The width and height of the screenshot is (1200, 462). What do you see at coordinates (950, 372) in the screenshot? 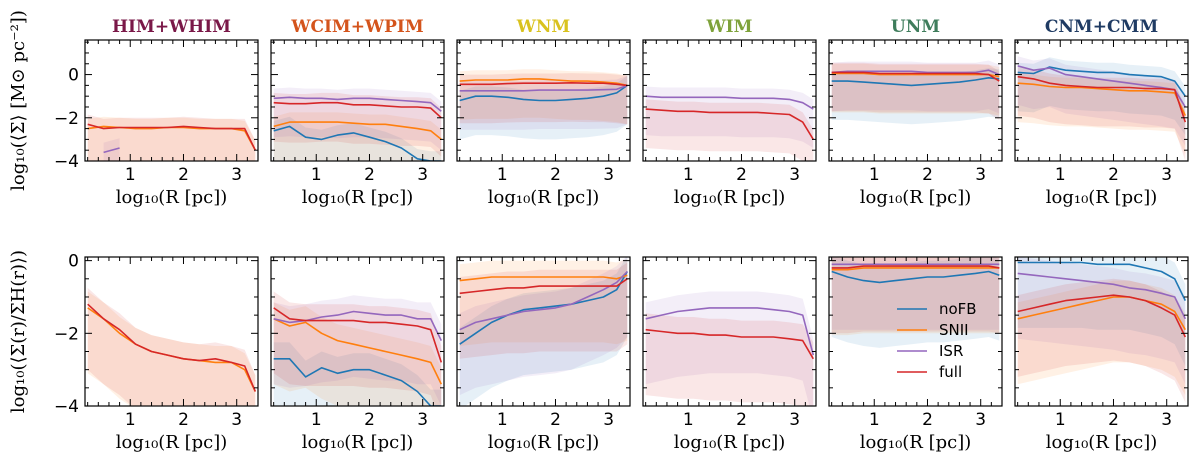
I see `legend-label-full: full` at bounding box center [950, 372].